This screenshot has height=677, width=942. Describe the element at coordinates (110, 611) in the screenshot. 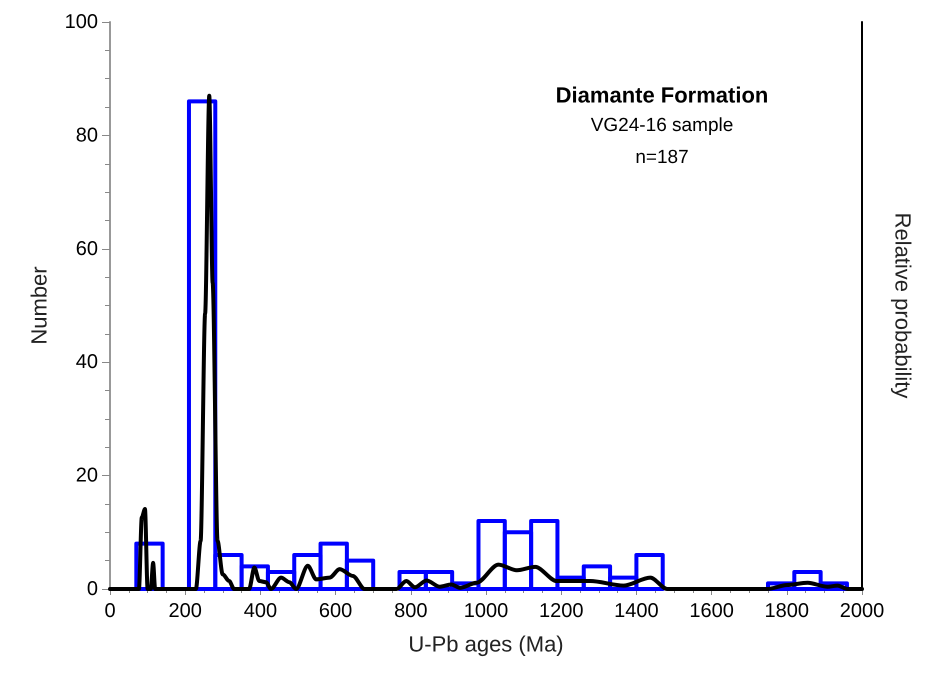

I see `x-tick-label: 0` at that location.